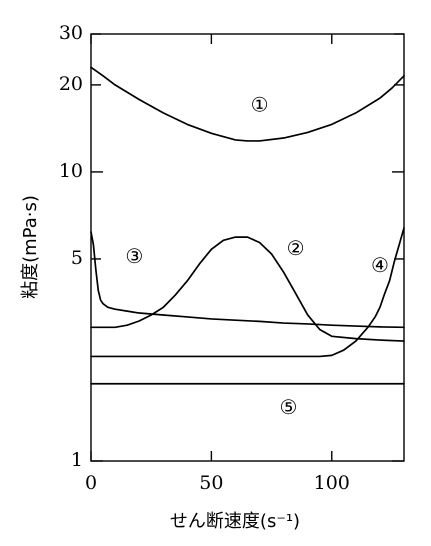 The image size is (431, 546). I want to click on y-tick-label-4: 20, so click(71, 84).